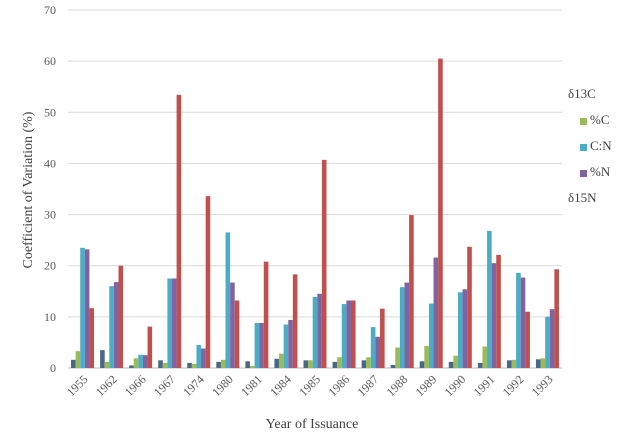 This screenshot has width=639, height=444. What do you see at coordinates (50, 189) in the screenshot?
I see `y-tick-labels: 0 10 20 30 40 50 60 70` at bounding box center [50, 189].